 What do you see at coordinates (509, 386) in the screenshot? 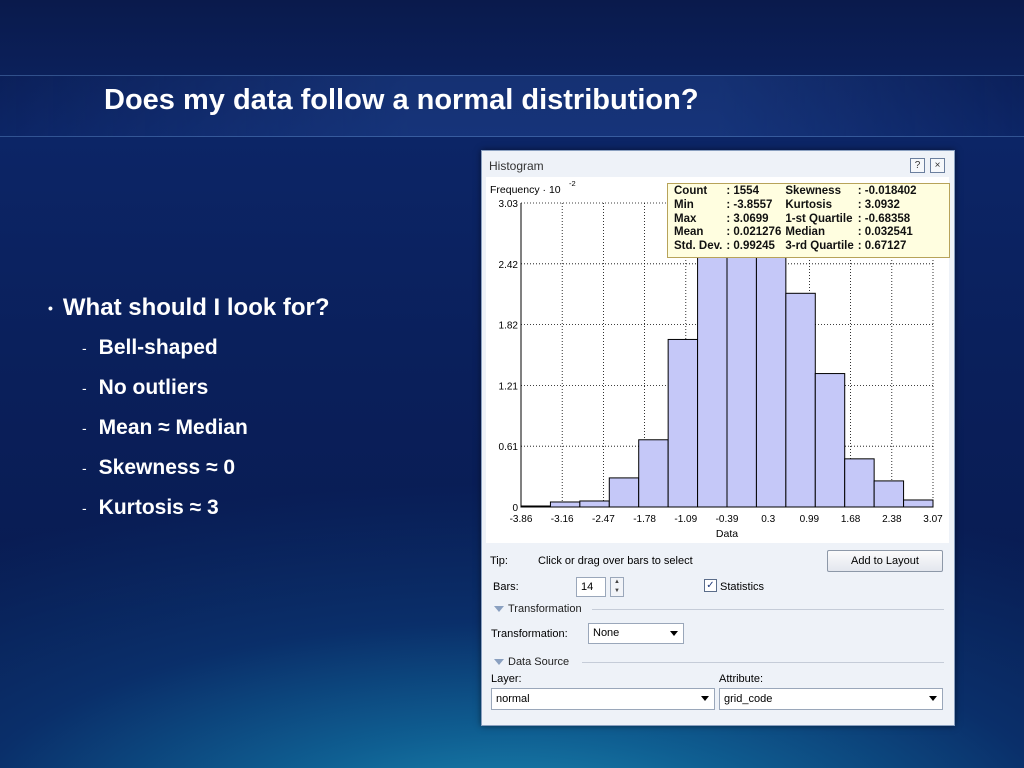
I see `y-tick-label: 1.21` at bounding box center [509, 386].